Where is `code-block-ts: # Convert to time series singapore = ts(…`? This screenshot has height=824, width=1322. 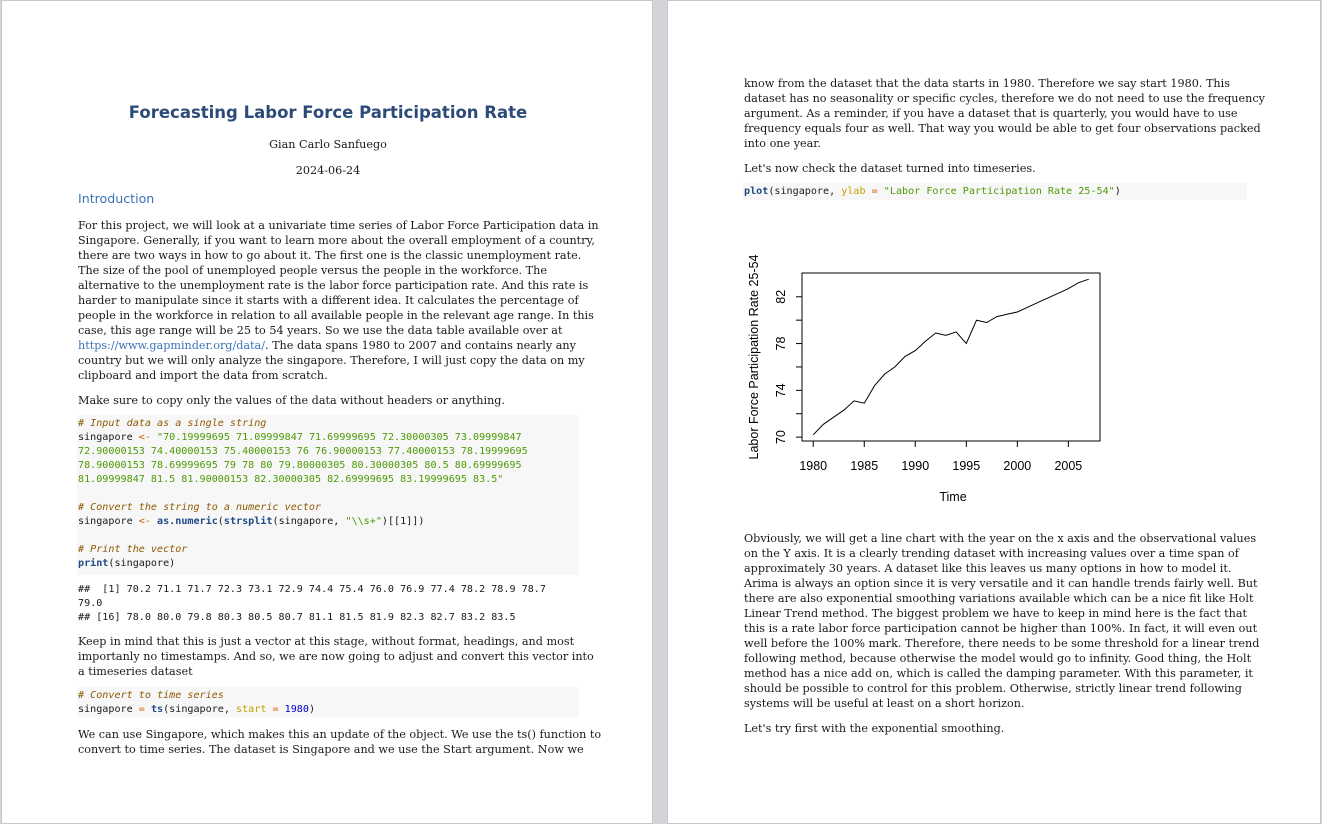 code-block-ts: # Convert to time series singapore = ts(… is located at coordinates (328, 702).